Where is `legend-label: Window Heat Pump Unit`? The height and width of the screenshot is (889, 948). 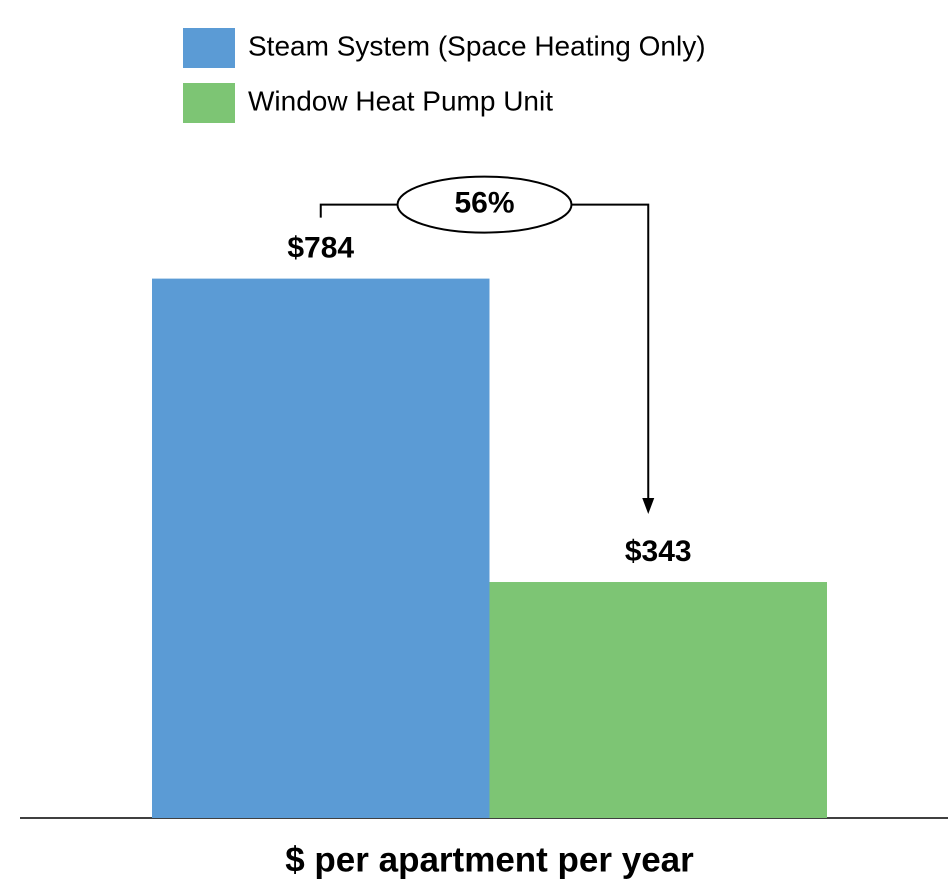
legend-label: Window Heat Pump Unit is located at coordinates (400, 100).